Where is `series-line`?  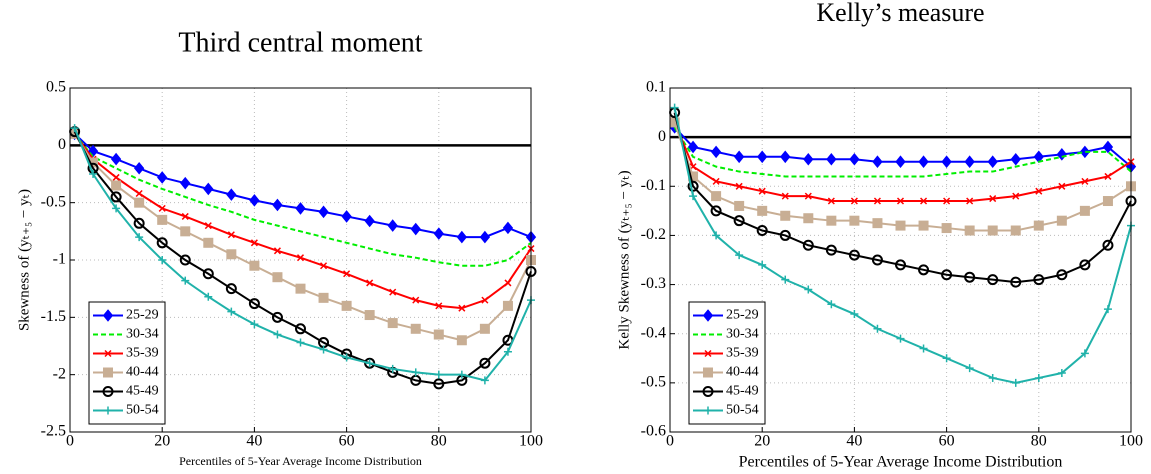 series-line is located at coordinates (302, 200).